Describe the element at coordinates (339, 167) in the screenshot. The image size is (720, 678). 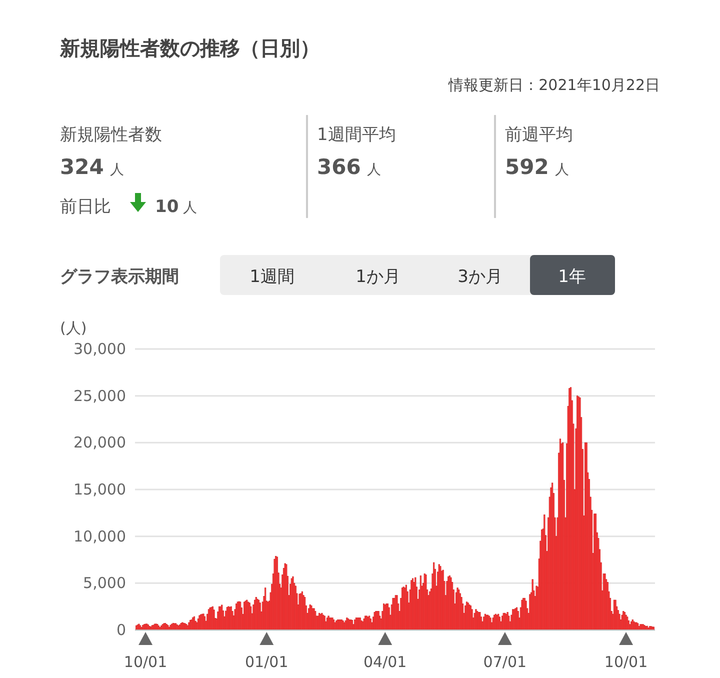
I see `text: 366` at that location.